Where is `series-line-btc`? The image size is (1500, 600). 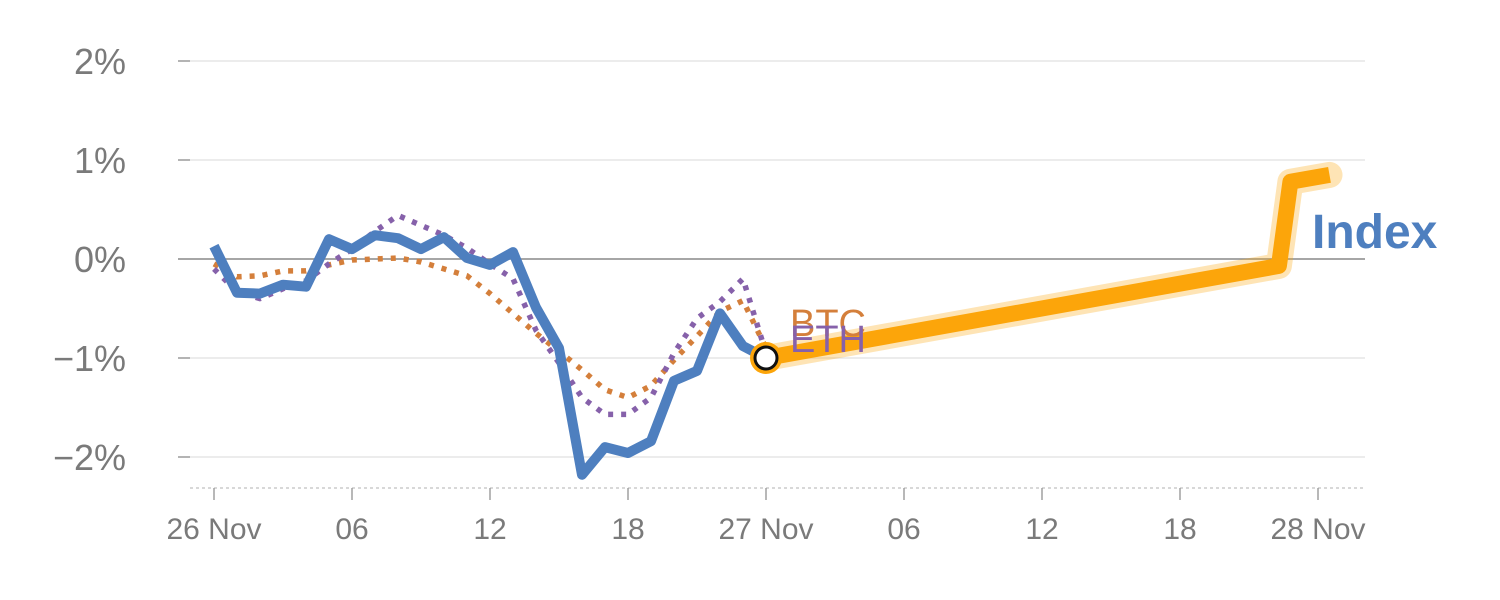 series-line-btc is located at coordinates (490, 328).